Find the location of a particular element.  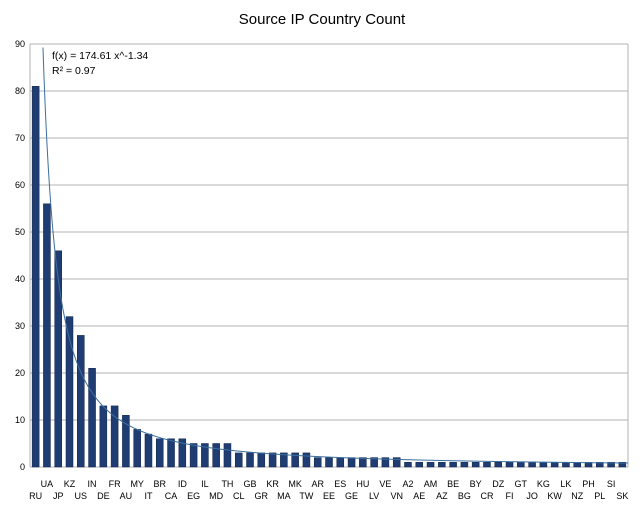

x-tick-label: KG is located at coordinates (543, 484).